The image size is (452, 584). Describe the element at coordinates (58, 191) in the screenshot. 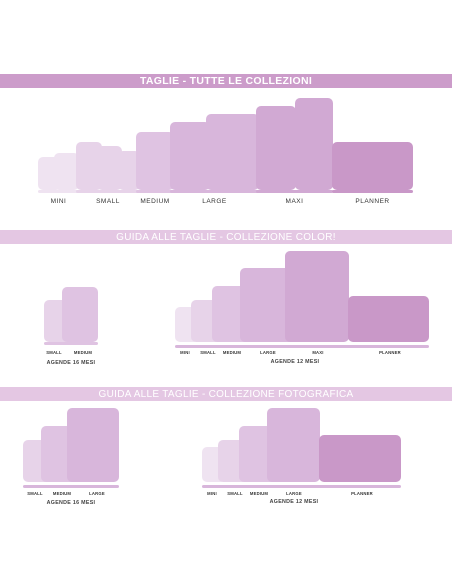

I see `base-strip-mini` at that location.